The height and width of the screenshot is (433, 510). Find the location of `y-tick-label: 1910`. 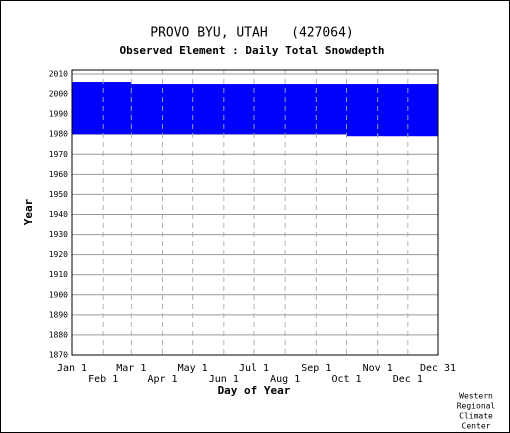

y-tick-label: 1910 is located at coordinates (58, 274).